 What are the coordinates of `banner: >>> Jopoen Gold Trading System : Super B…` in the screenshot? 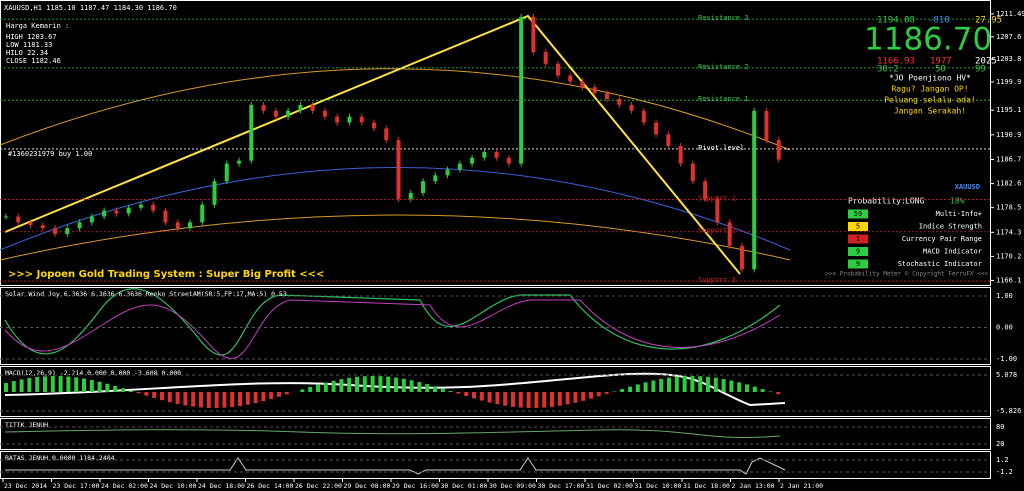 It's located at (166, 274).